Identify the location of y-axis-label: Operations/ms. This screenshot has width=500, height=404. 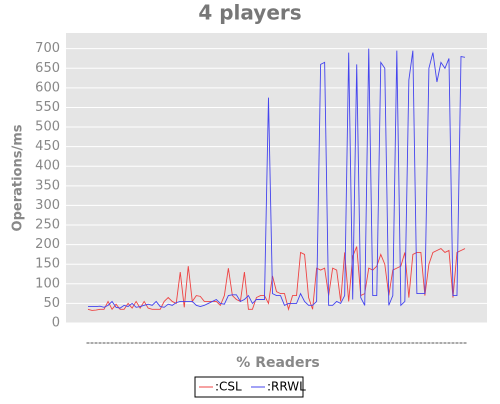
(18, 177).